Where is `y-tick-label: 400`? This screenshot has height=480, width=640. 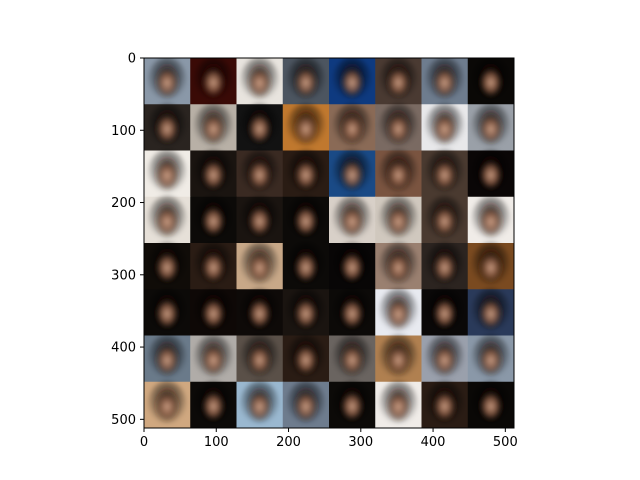
y-tick-label: 400 is located at coordinates (123, 348).